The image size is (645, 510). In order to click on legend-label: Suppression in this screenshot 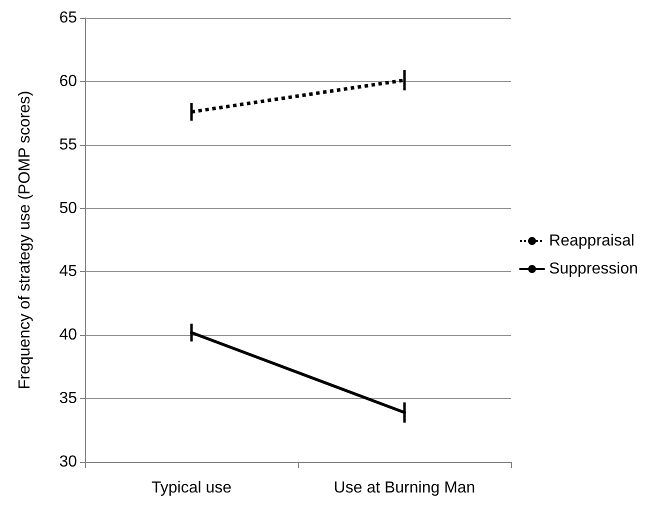, I will do `click(593, 269)`.